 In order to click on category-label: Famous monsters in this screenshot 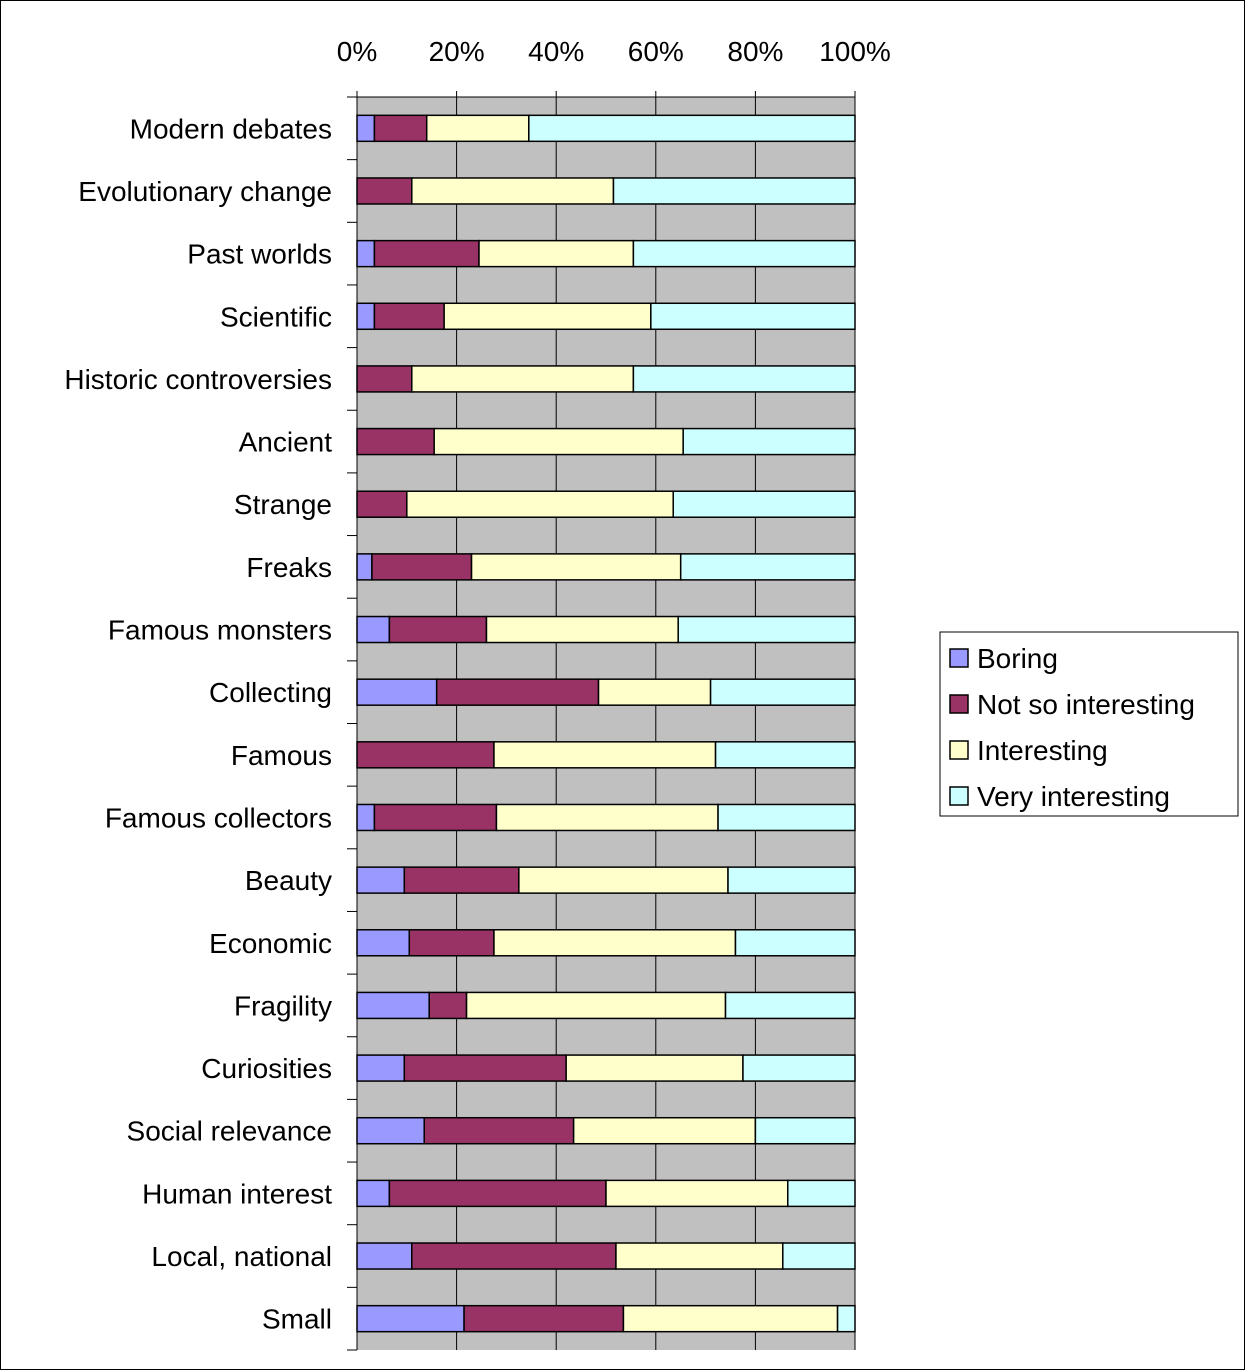, I will do `click(220, 630)`.